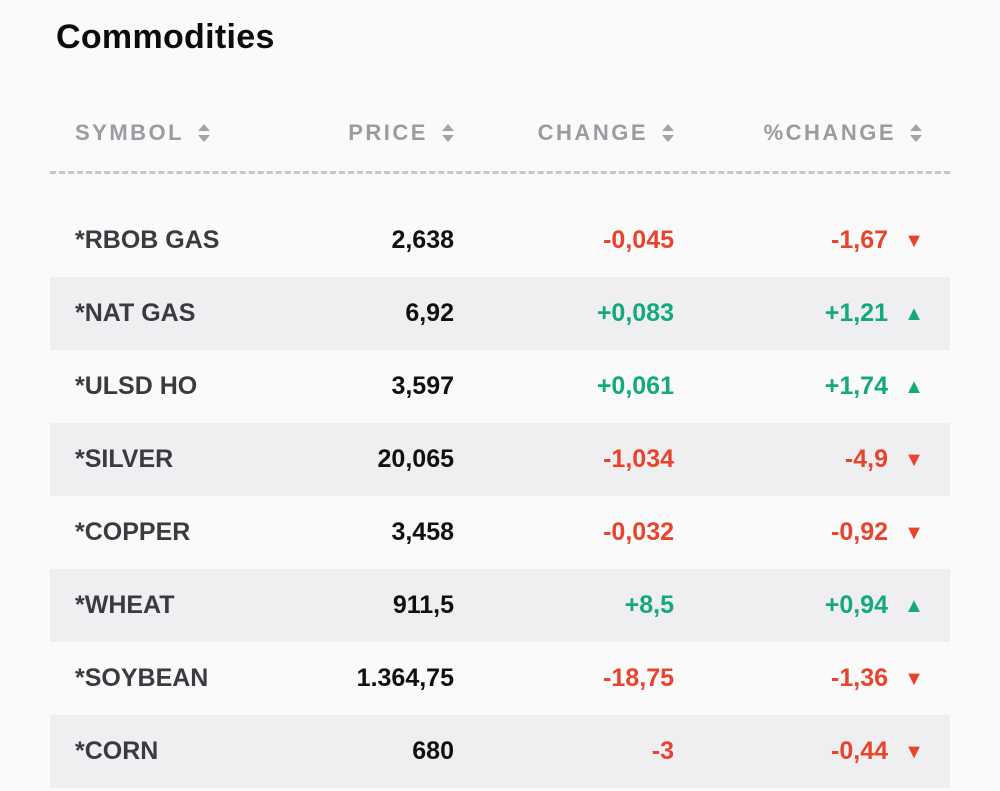  What do you see at coordinates (500, 240) in the screenshot?
I see `table-row: *RBOB GAS 2,638 -0,045 -1,67` at bounding box center [500, 240].